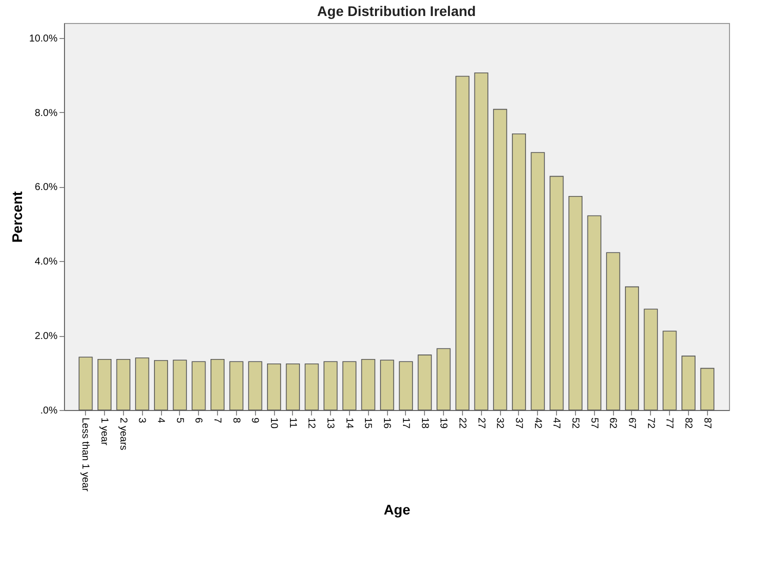  Describe the element at coordinates (46, 262) in the screenshot. I see `y-tick-label: 4.0%` at that location.